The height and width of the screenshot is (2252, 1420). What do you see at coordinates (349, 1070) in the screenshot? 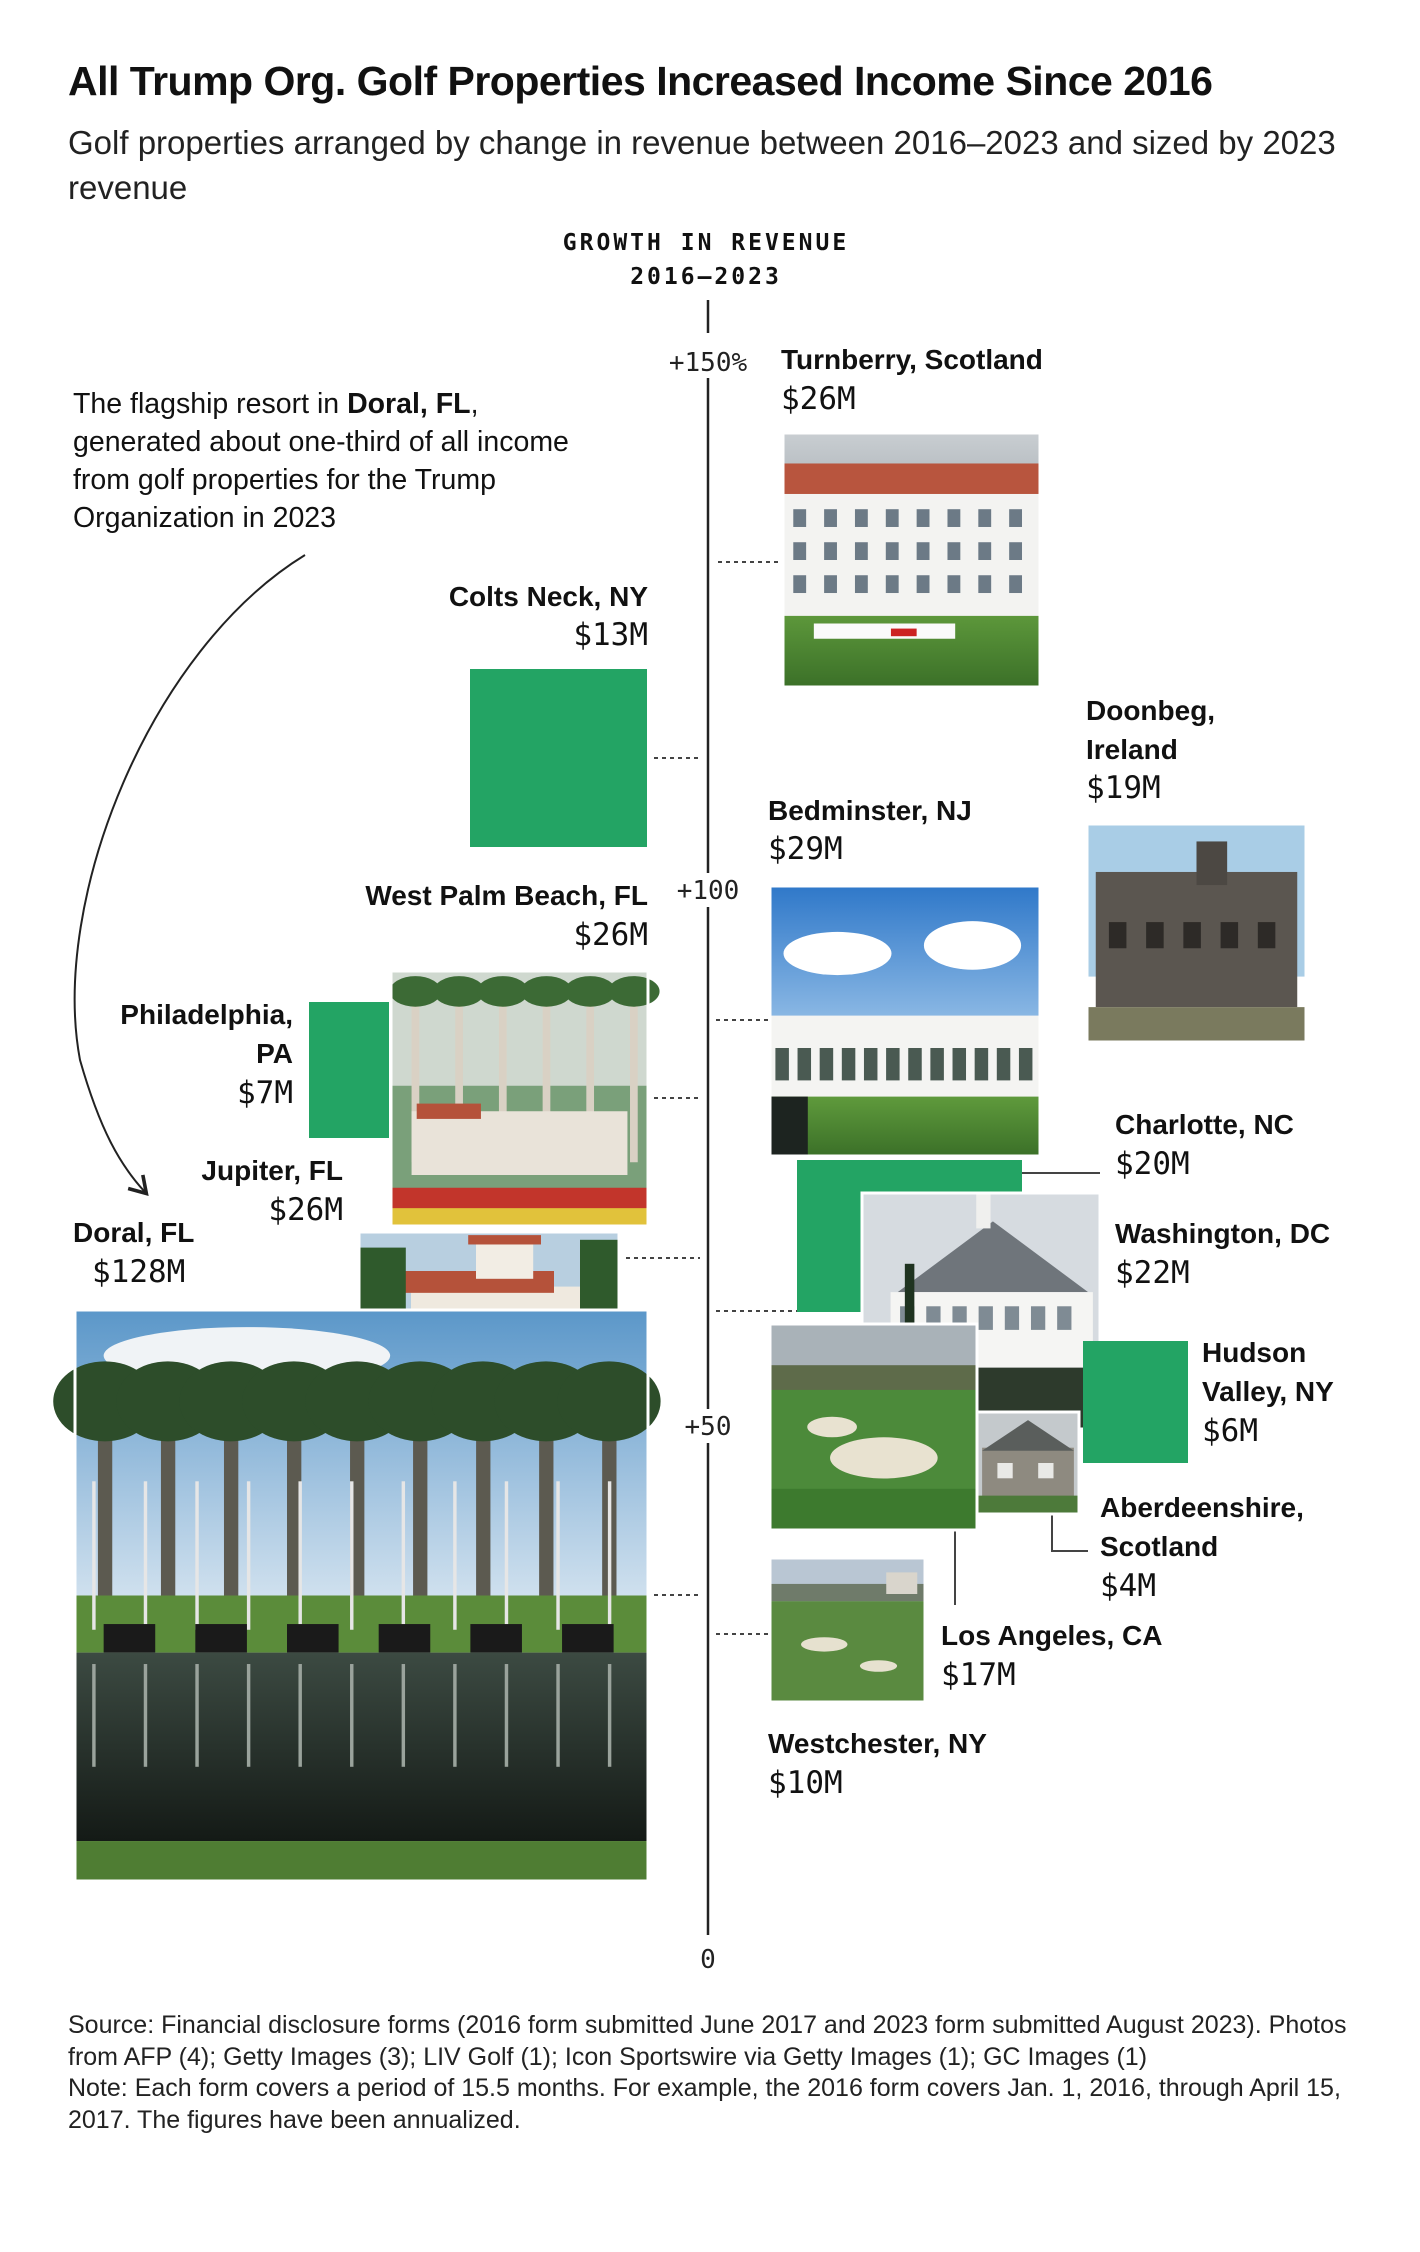
I see `square-philadelphia-pa` at bounding box center [349, 1070].